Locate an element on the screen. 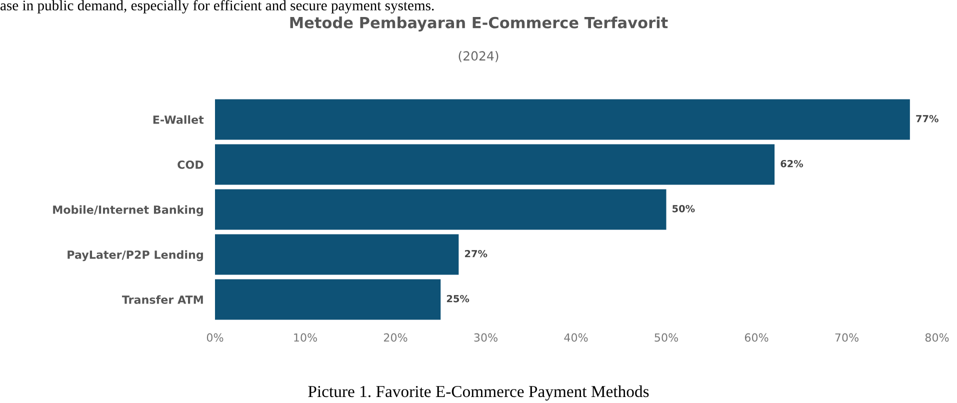  x-tick-label: 40% is located at coordinates (576, 337).